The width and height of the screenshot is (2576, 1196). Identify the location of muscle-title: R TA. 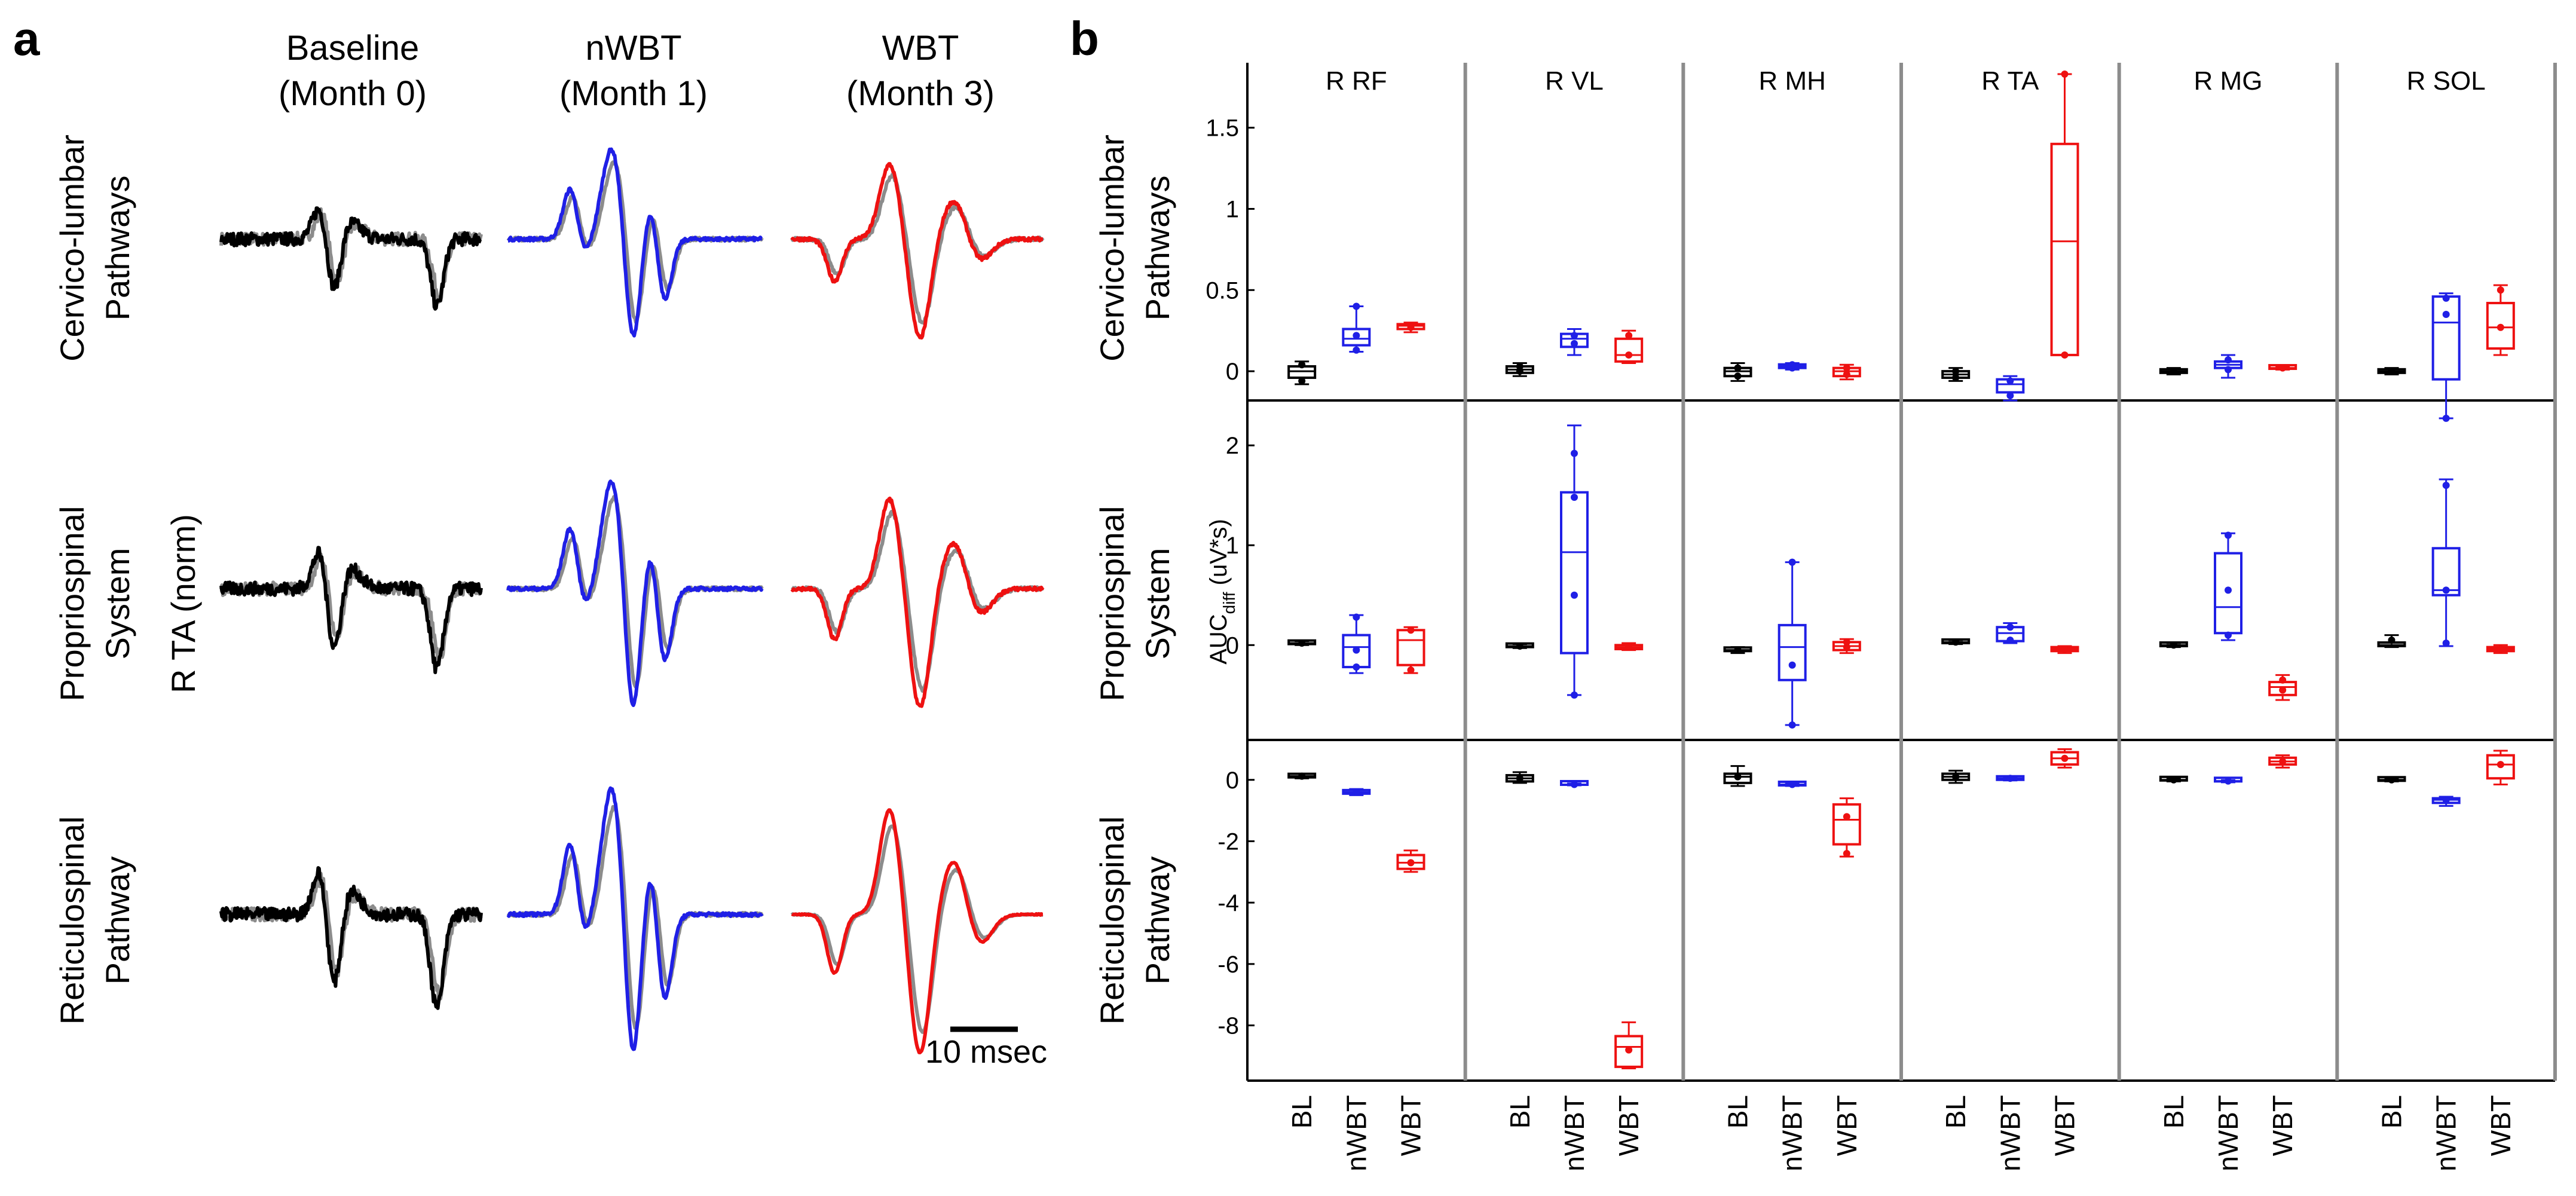
(2010, 81).